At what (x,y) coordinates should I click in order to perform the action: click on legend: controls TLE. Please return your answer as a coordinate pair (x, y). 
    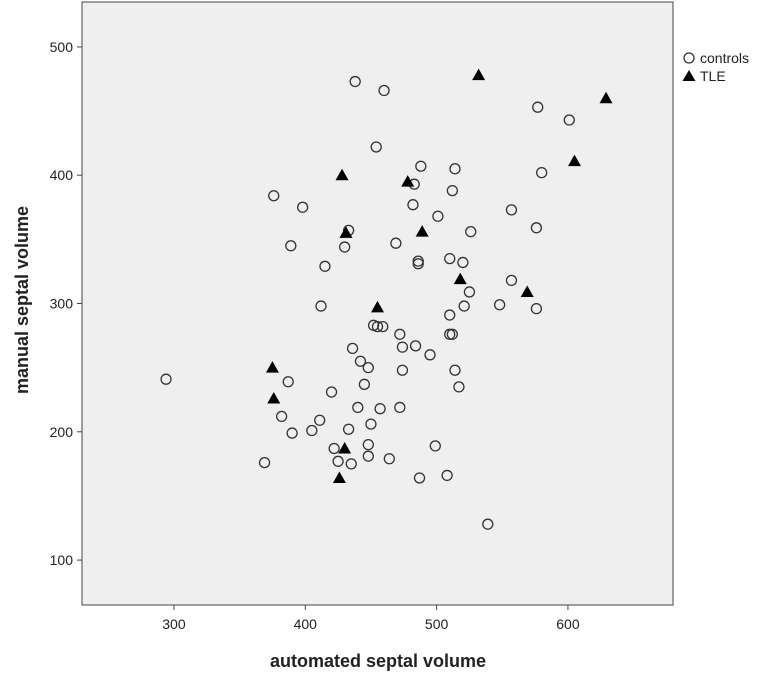
    Looking at the image, I should click on (715, 67).